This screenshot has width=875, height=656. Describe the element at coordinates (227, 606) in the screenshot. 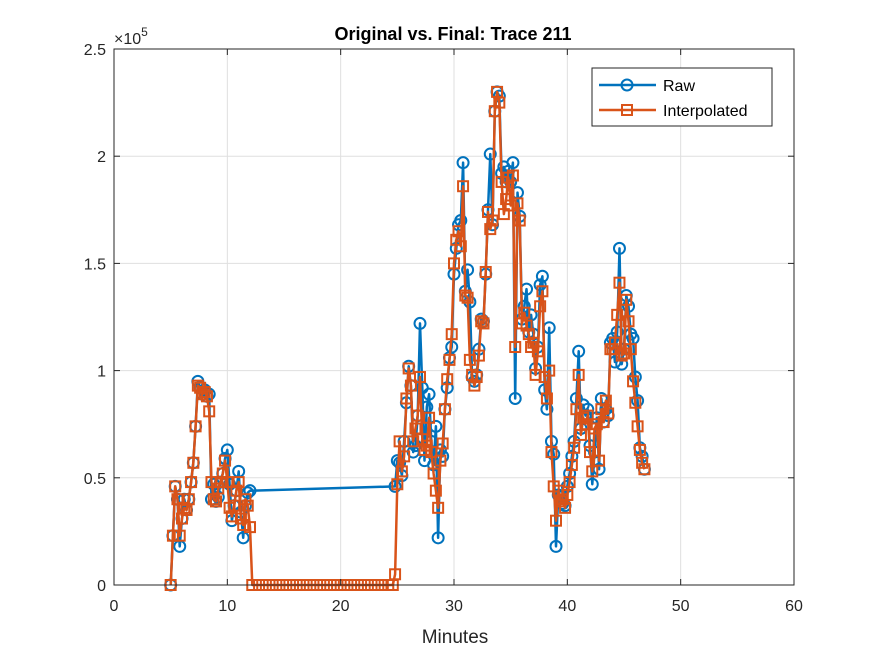

I see `x-tick-label: 10` at that location.